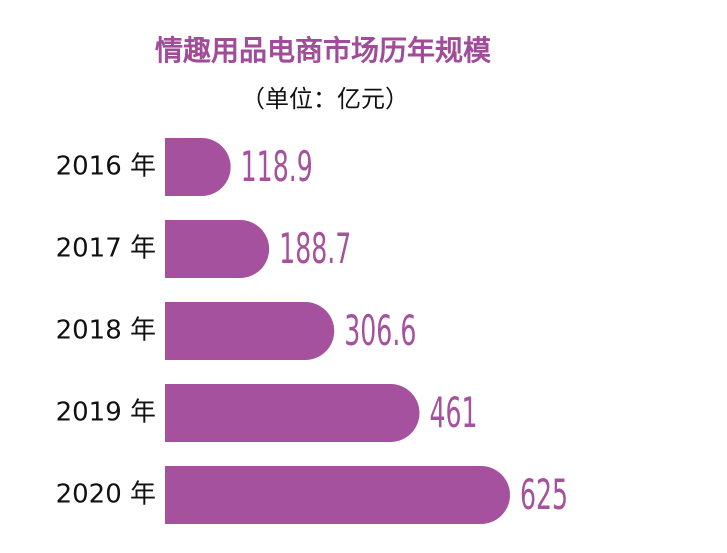 The width and height of the screenshot is (727, 553). What do you see at coordinates (106, 495) in the screenshot?
I see `y-tick-label: 2020 年` at bounding box center [106, 495].